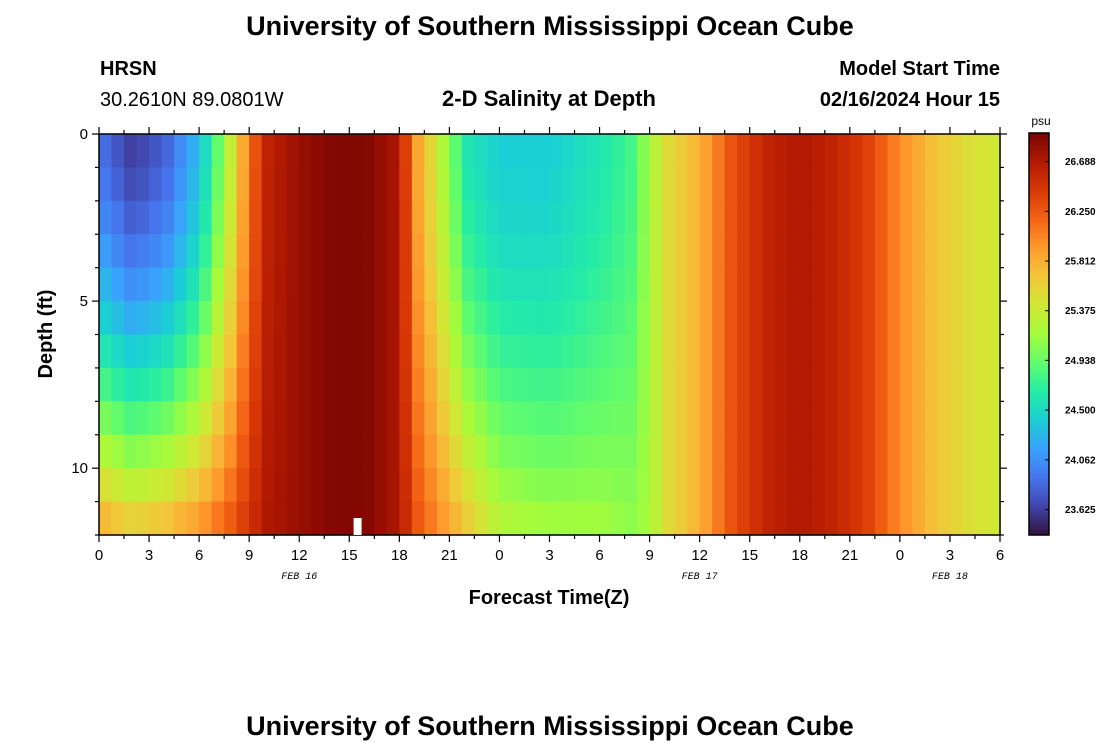  I want to click on colorbar-tick-label: 24.062, so click(1080, 460).